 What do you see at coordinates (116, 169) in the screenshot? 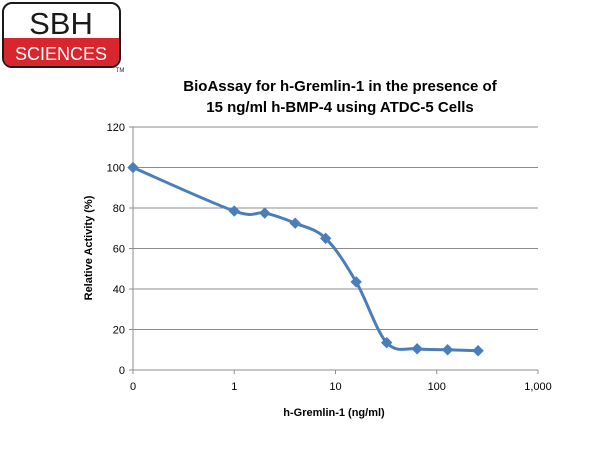
I see `y-tick-label: 100` at bounding box center [116, 169].